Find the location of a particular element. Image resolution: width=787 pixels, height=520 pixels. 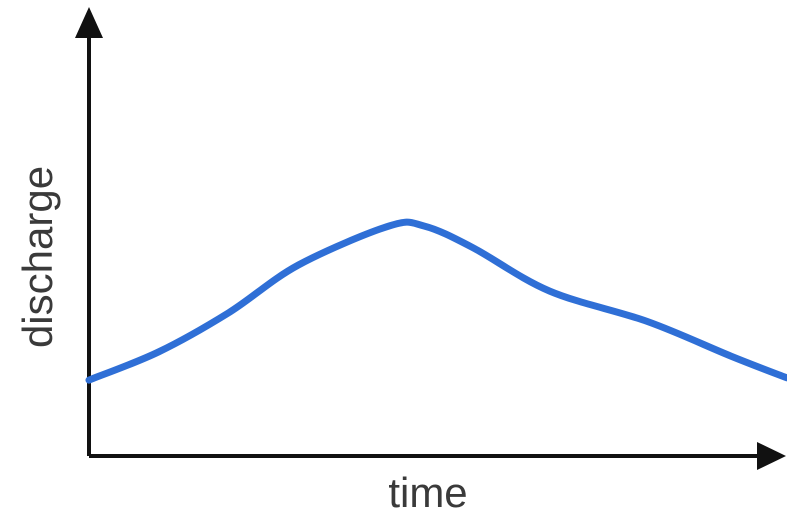

y-axis-label: discharge is located at coordinates (37, 257).